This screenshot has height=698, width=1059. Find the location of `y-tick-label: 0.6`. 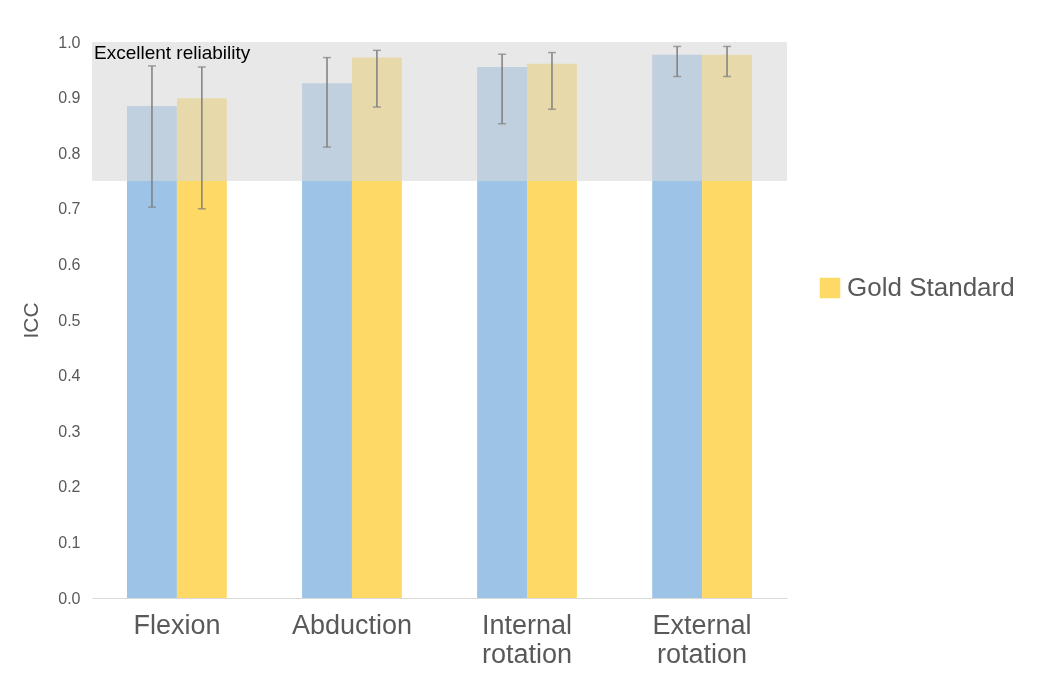

y-tick-label: 0.6 is located at coordinates (69, 264).